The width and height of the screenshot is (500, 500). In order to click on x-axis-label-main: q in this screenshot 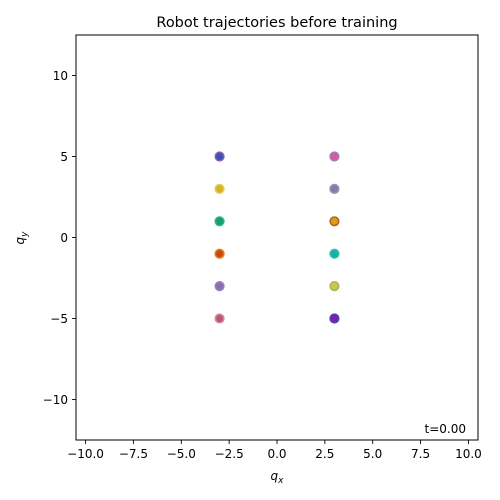, I will do `click(275, 476)`.